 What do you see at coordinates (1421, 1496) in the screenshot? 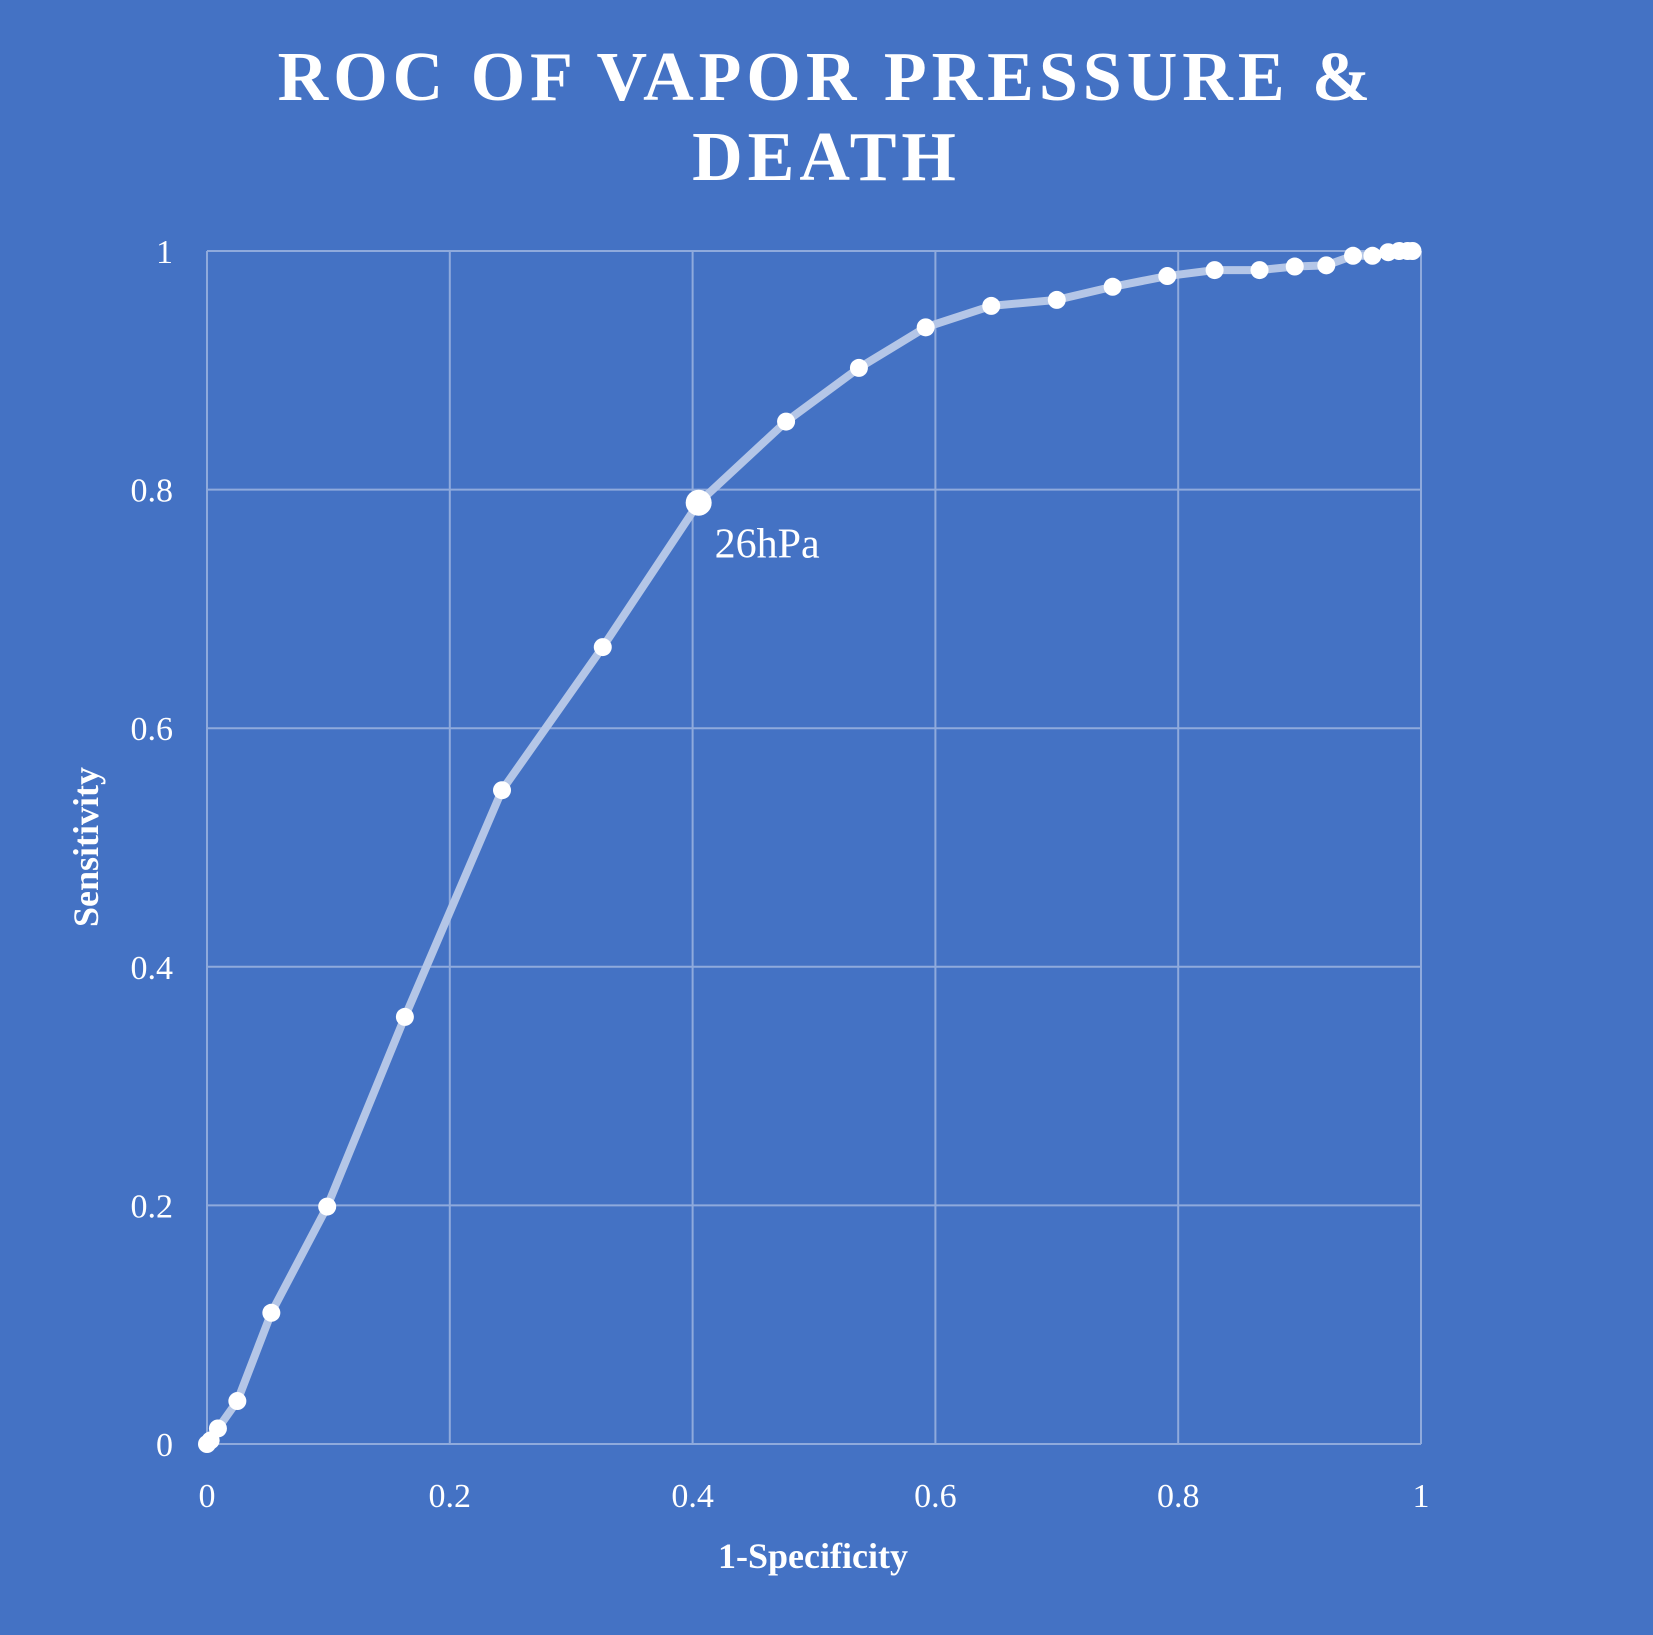
I see `x-tick-label: 1` at bounding box center [1421, 1496].